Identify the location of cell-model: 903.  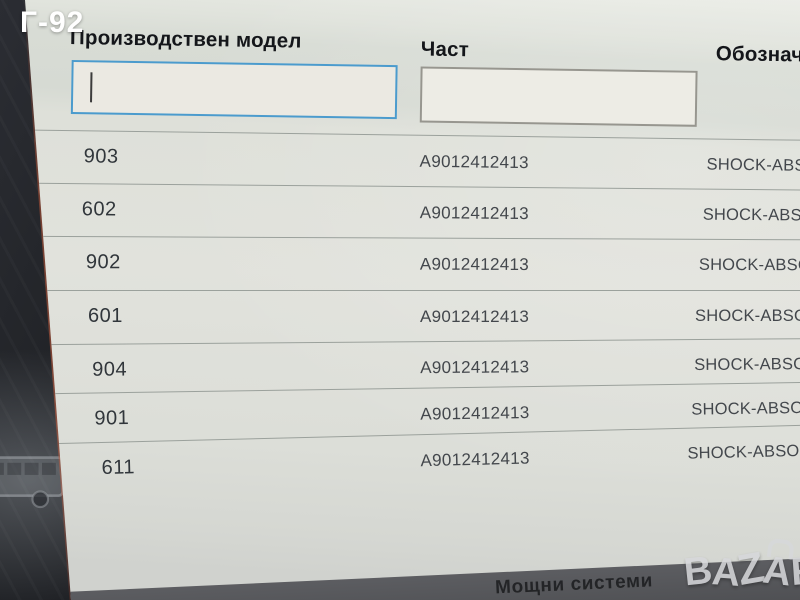
(101, 156).